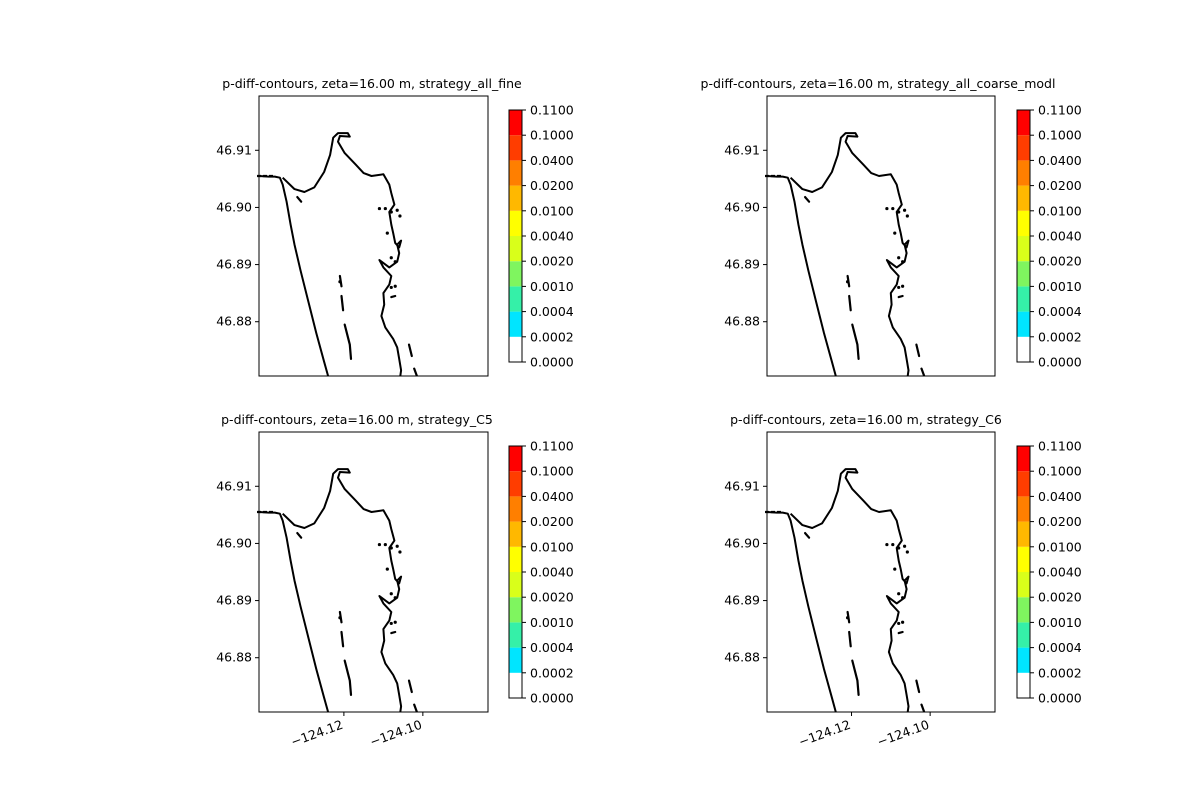  Describe the element at coordinates (294, 275) in the screenshot. I see `outer-coastline` at that location.